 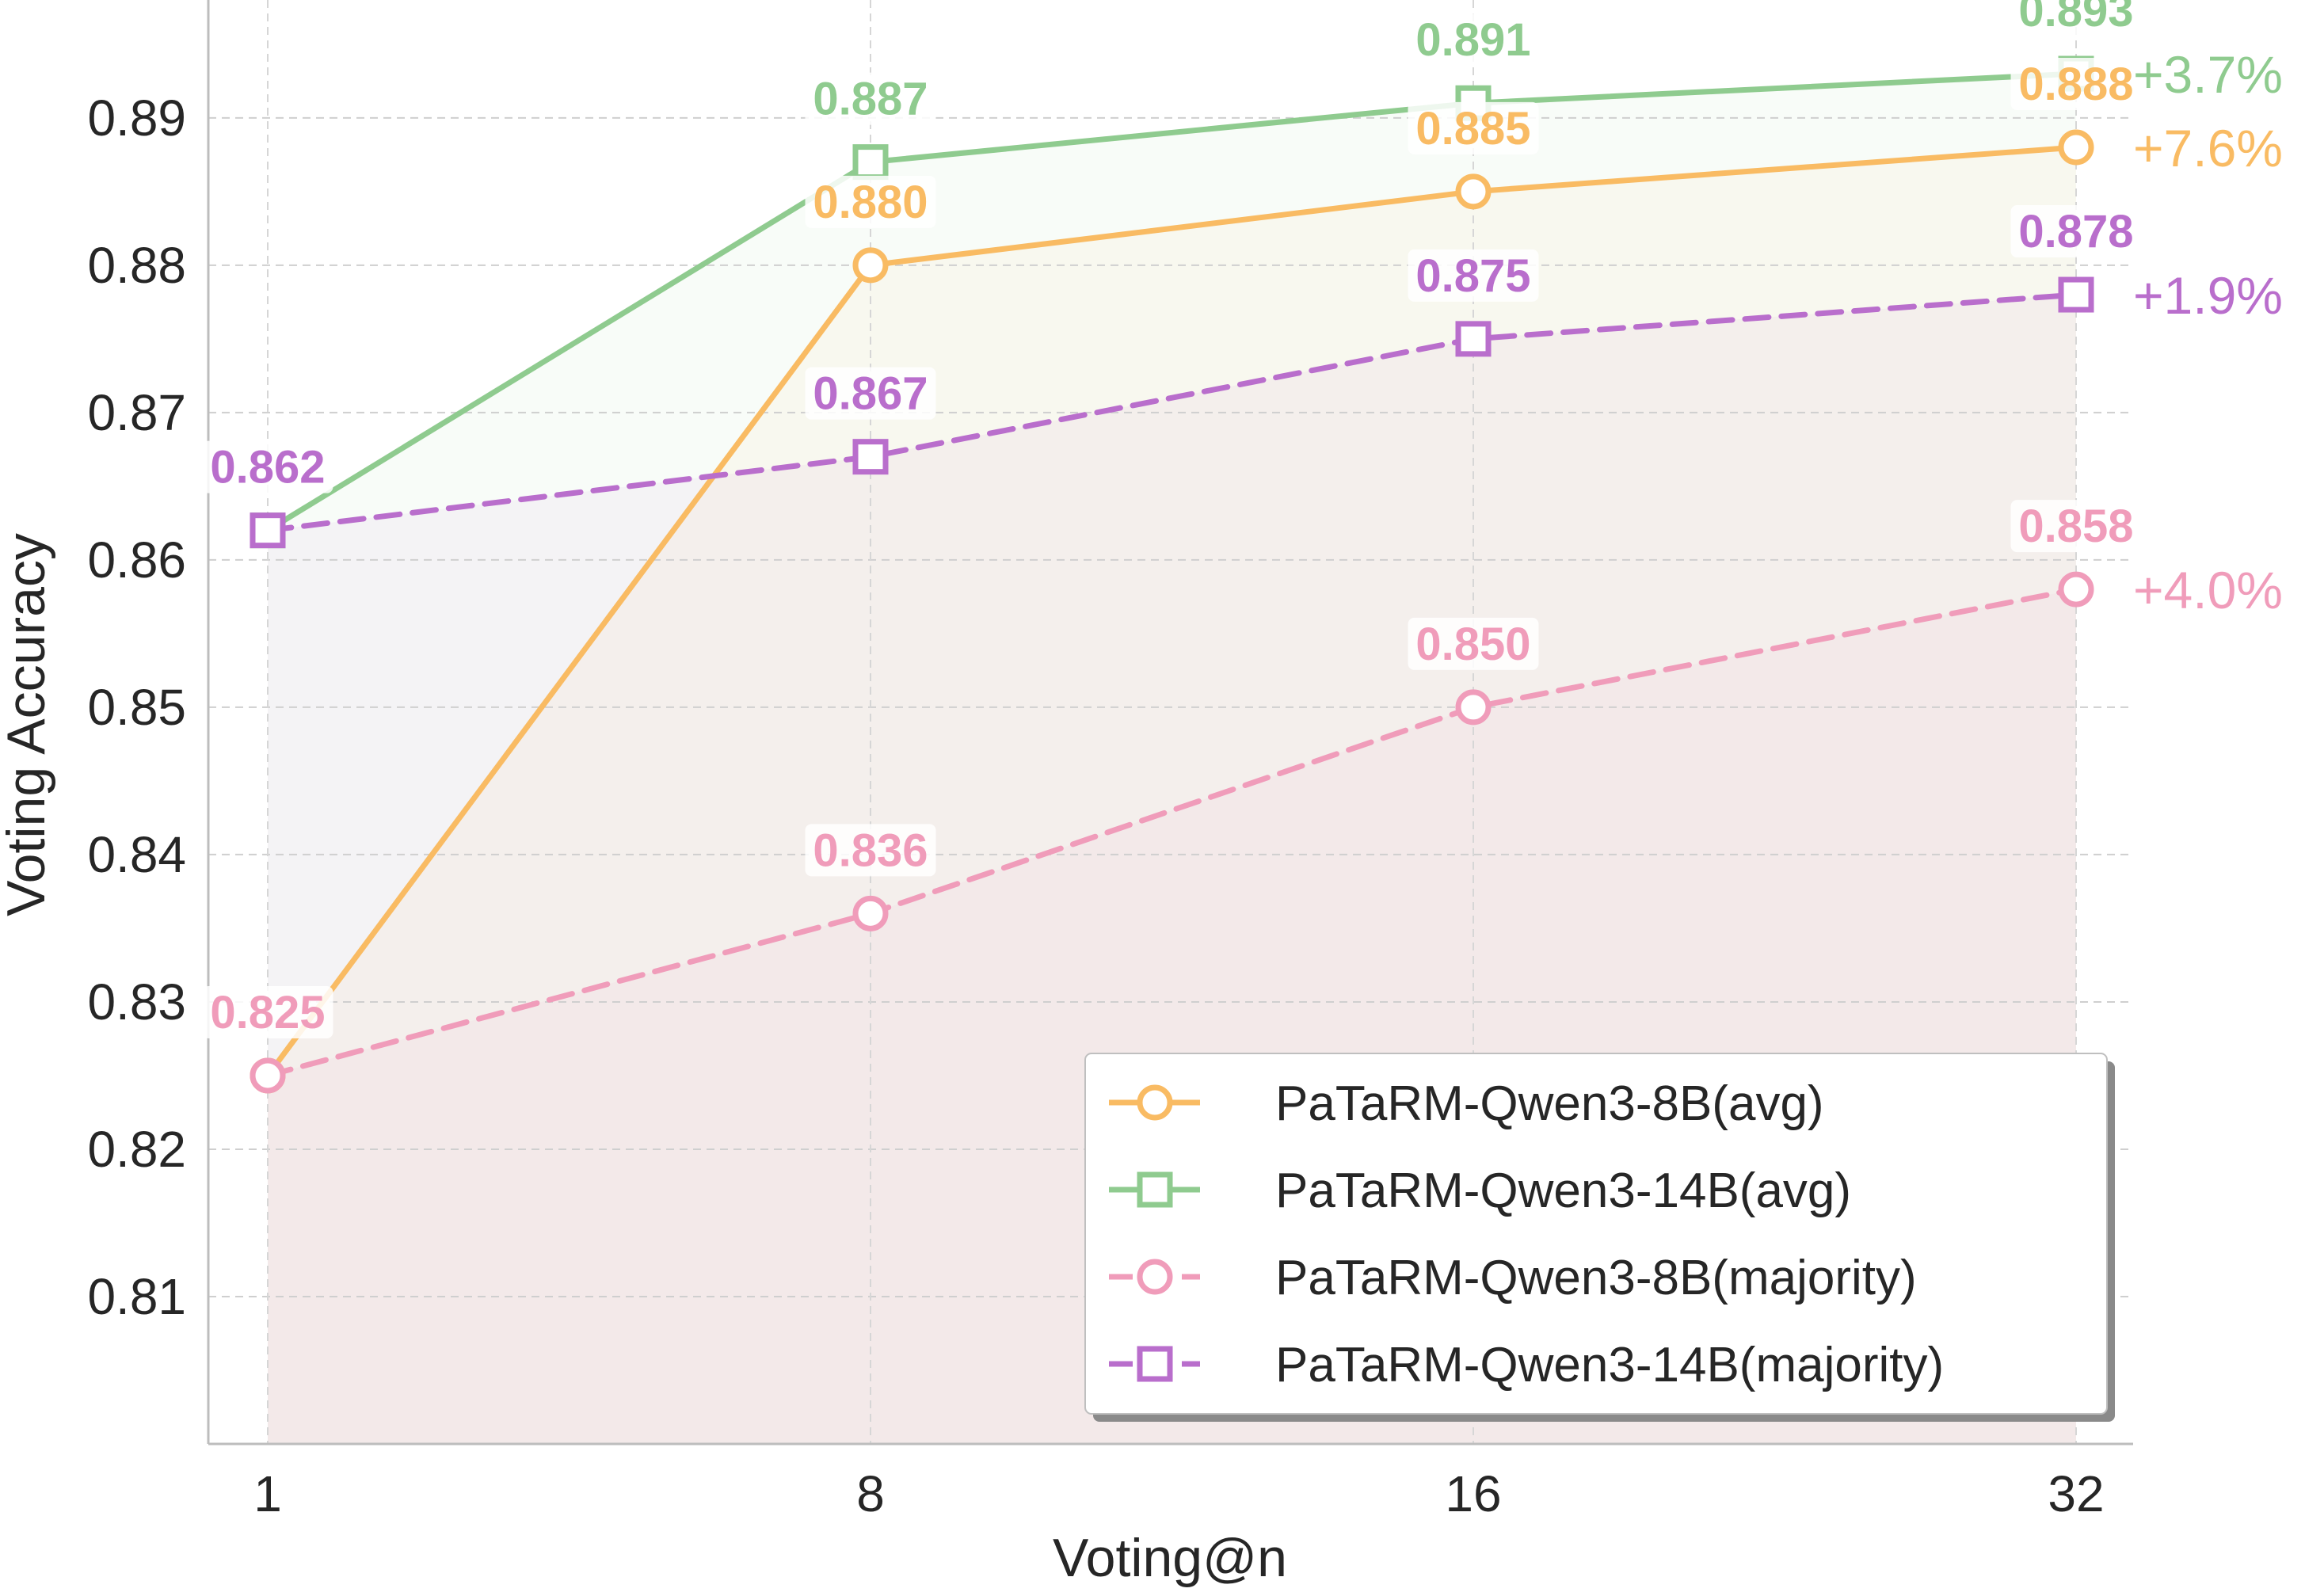 What do you see at coordinates (2208, 148) in the screenshot?
I see `gain-label-0: +7.6%` at bounding box center [2208, 148].